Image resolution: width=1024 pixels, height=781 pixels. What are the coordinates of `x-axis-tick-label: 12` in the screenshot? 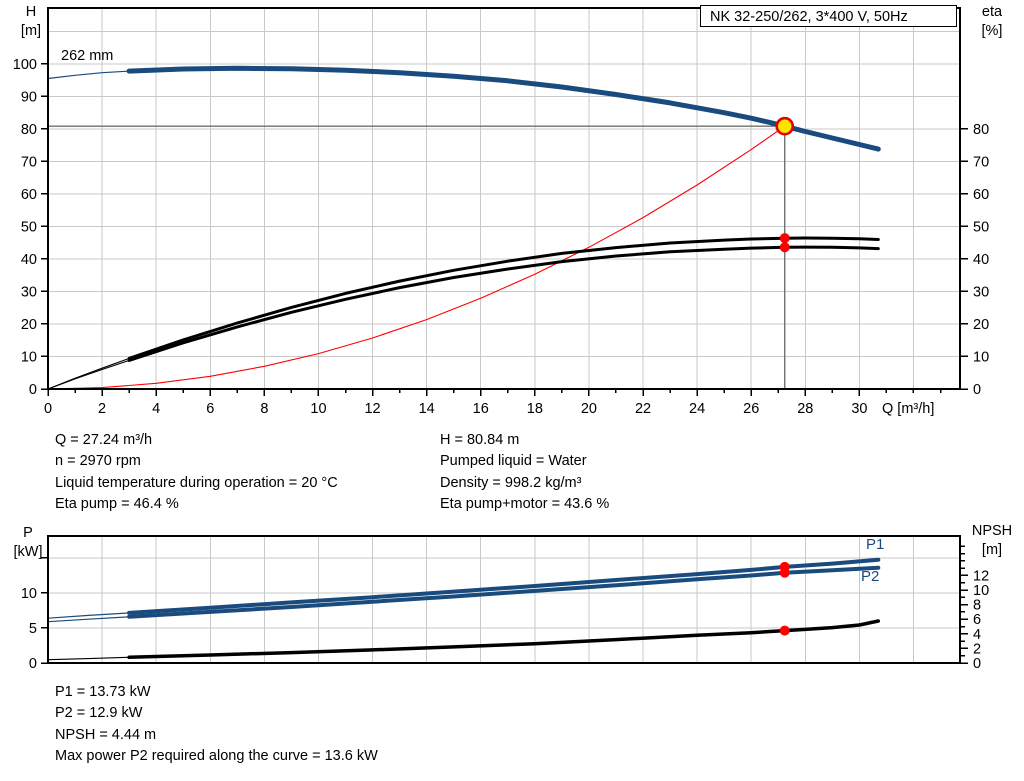 It's located at (372, 409).